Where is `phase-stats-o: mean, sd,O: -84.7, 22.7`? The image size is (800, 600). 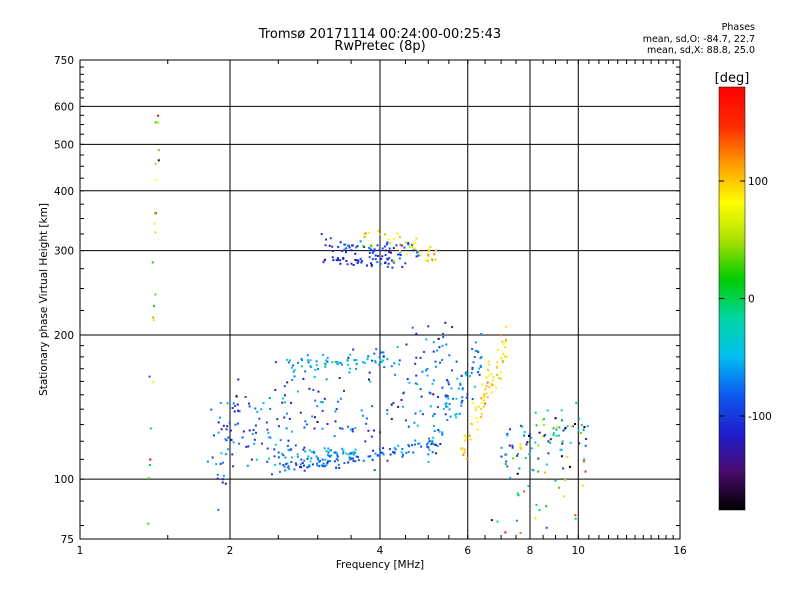
phase-stats-o: mean, sd,O: -84.7, 22.7 is located at coordinates (698, 39).